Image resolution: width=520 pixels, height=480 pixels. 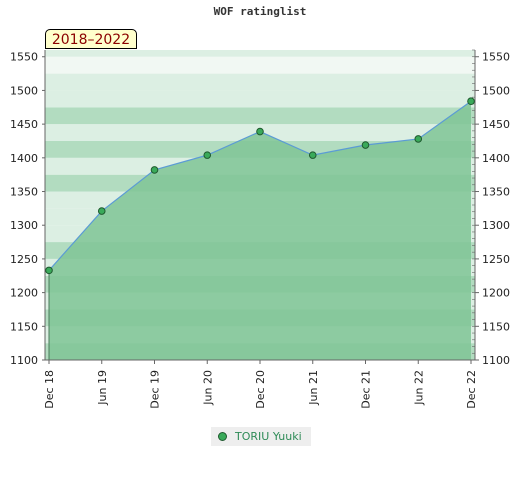 What do you see at coordinates (268, 436) in the screenshot?
I see `legend-label: TORIU Yuuki` at bounding box center [268, 436].